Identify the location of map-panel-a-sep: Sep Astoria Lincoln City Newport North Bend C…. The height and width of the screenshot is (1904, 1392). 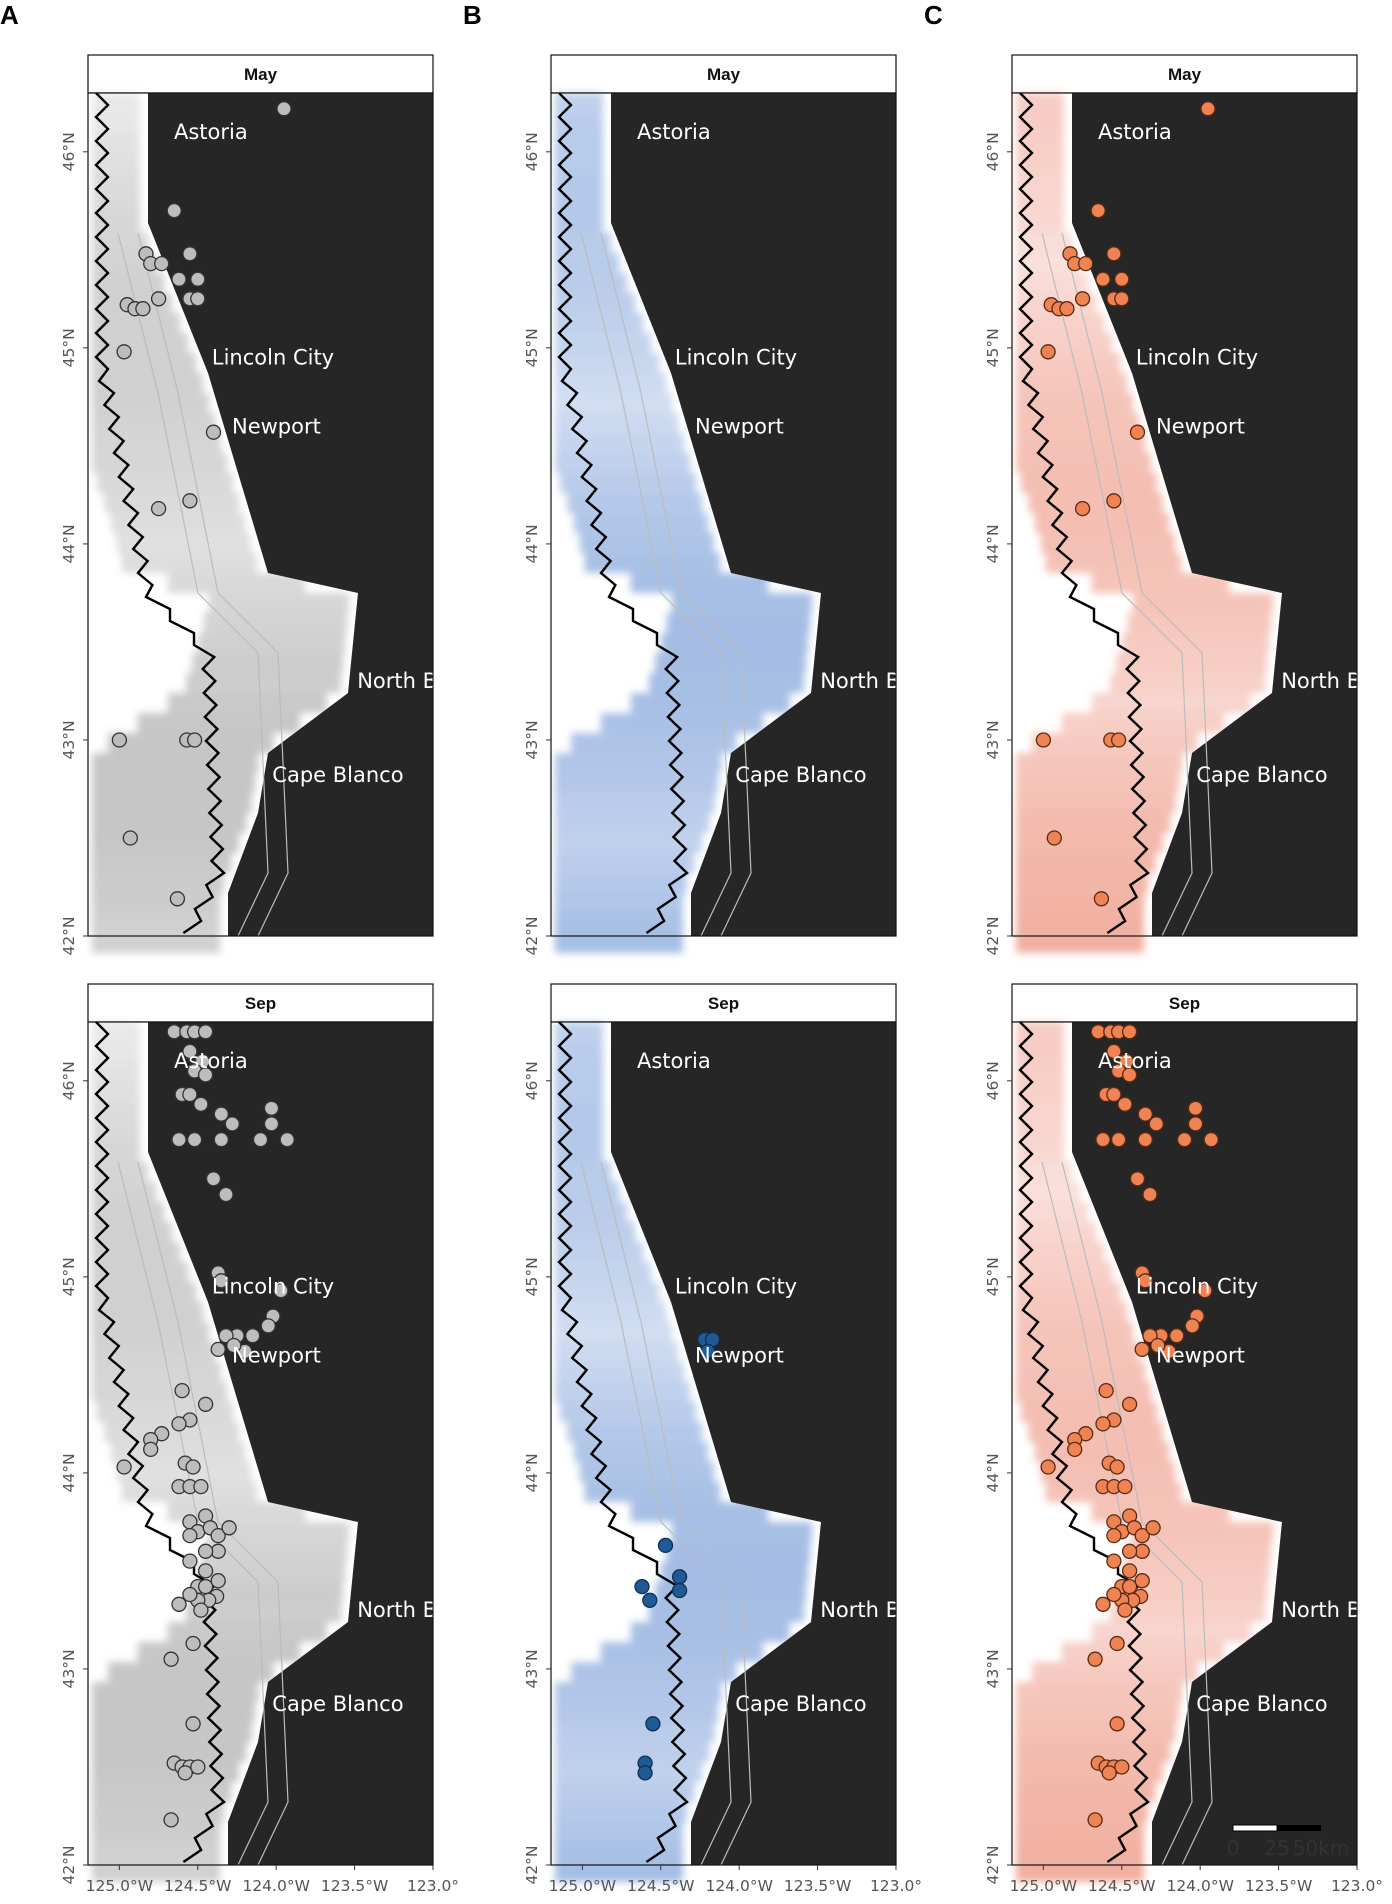
(268, 1434).